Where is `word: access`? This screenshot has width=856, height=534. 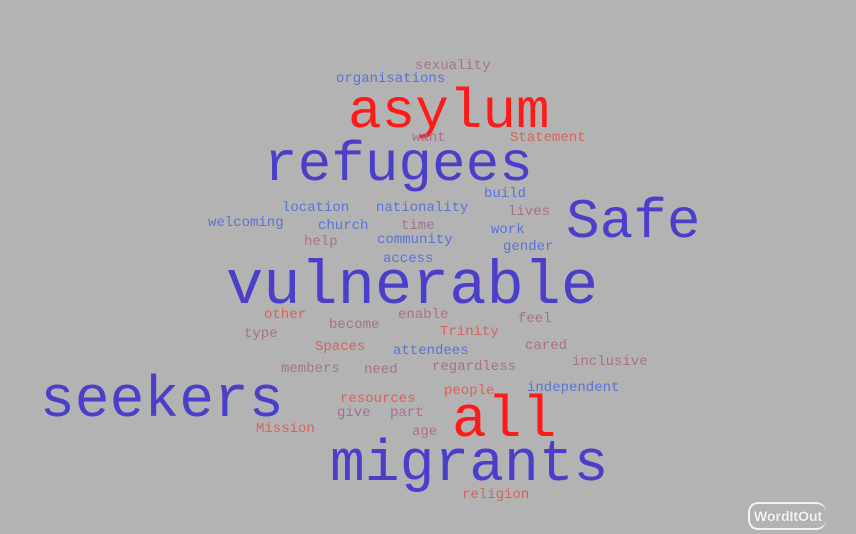
word: access is located at coordinates (408, 259).